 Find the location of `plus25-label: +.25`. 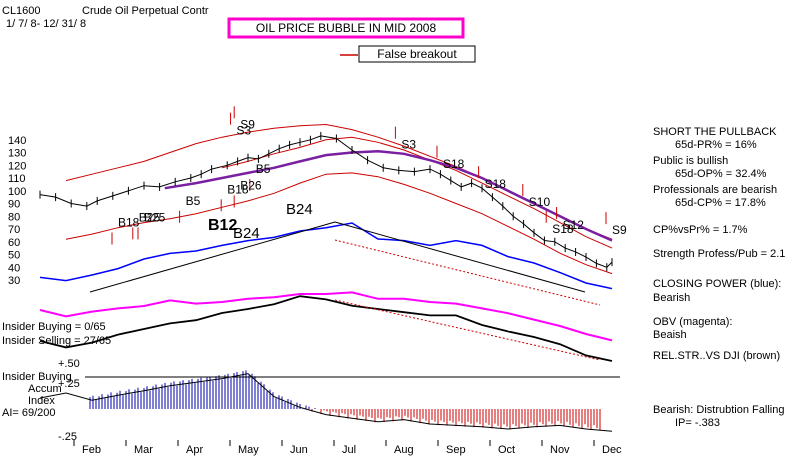

plus25-label: +.25 is located at coordinates (69, 384).